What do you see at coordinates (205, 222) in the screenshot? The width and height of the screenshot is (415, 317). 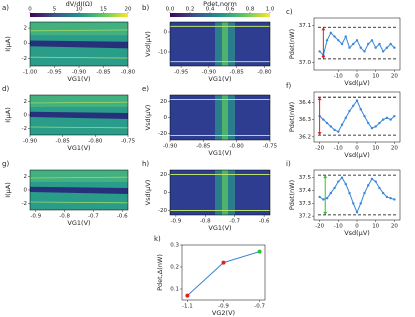 I see `x-tick-label: -0.8` at bounding box center [205, 222].